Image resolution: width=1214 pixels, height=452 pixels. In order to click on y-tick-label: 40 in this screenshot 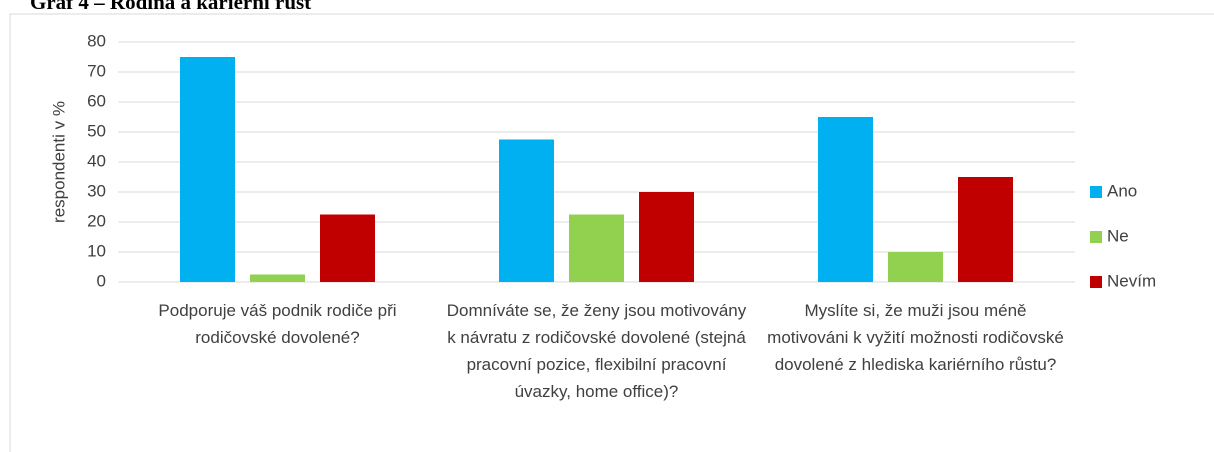, I will do `click(96, 160)`.